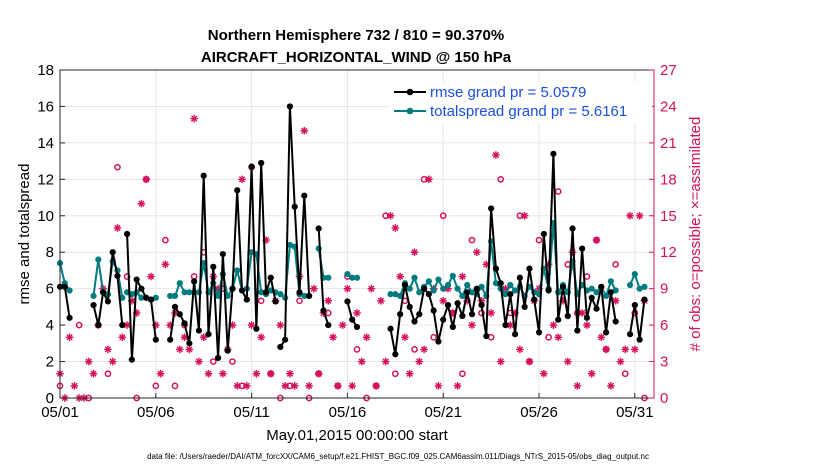 The image size is (830, 470). I want to click on legend-box, so click(521, 103).